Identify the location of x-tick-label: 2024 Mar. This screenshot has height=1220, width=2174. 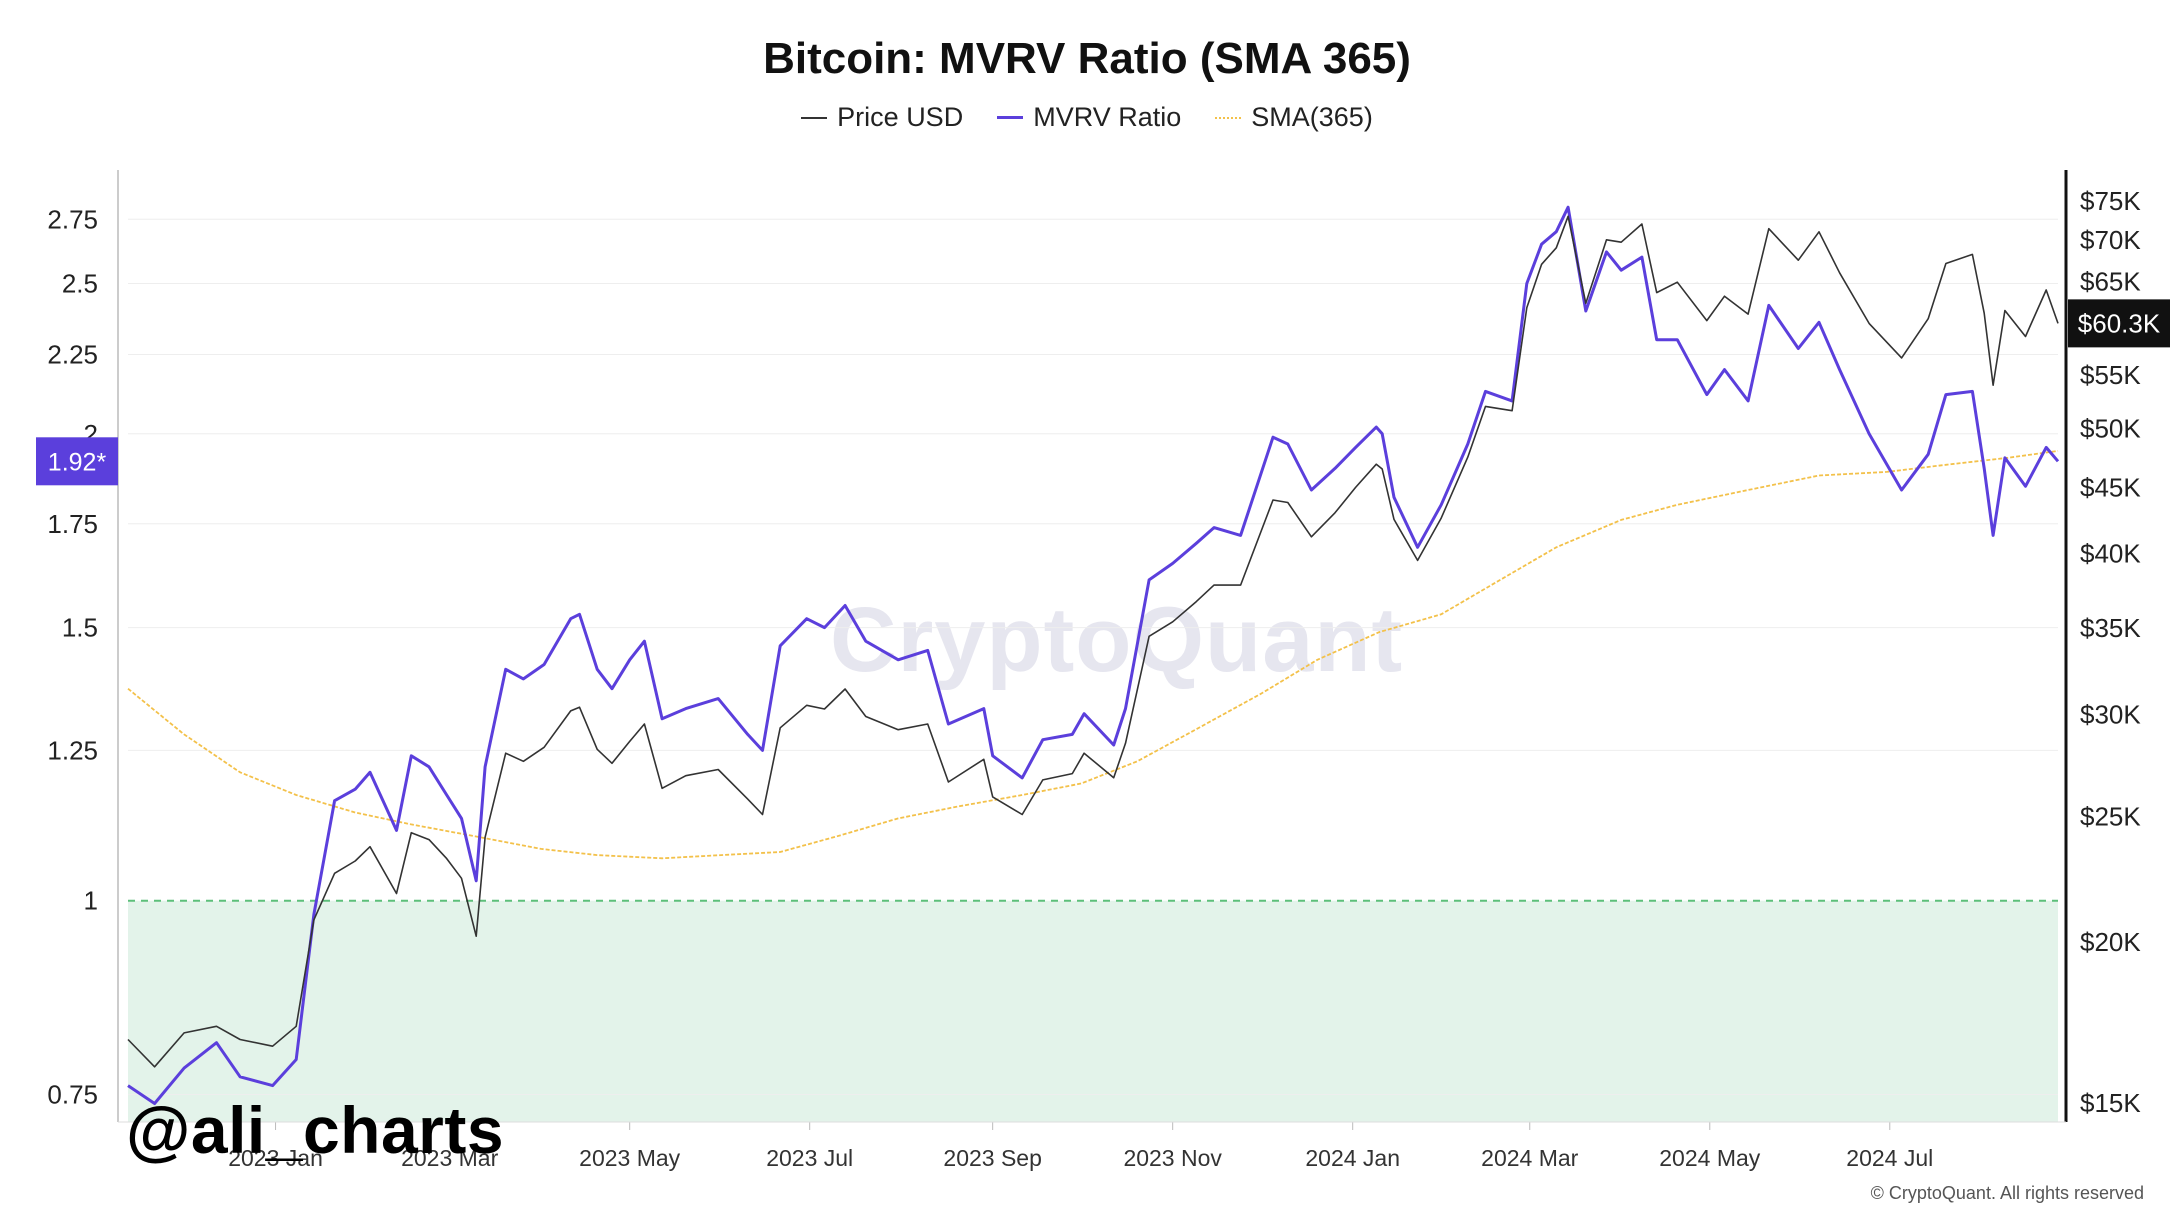
(1530, 1158).